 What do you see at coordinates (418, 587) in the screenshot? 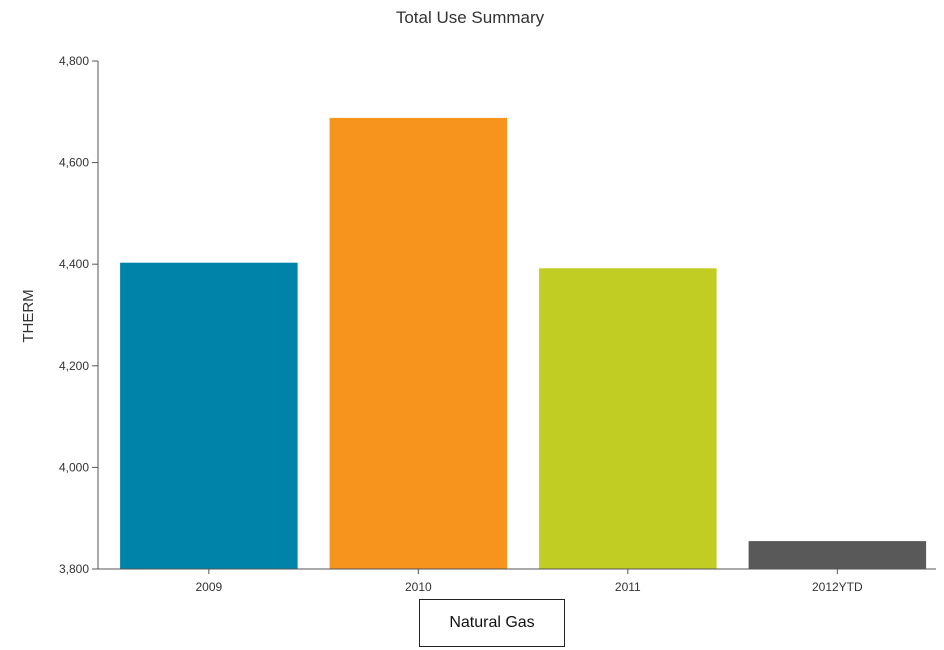
I see `x-tick-label: 2010` at bounding box center [418, 587].